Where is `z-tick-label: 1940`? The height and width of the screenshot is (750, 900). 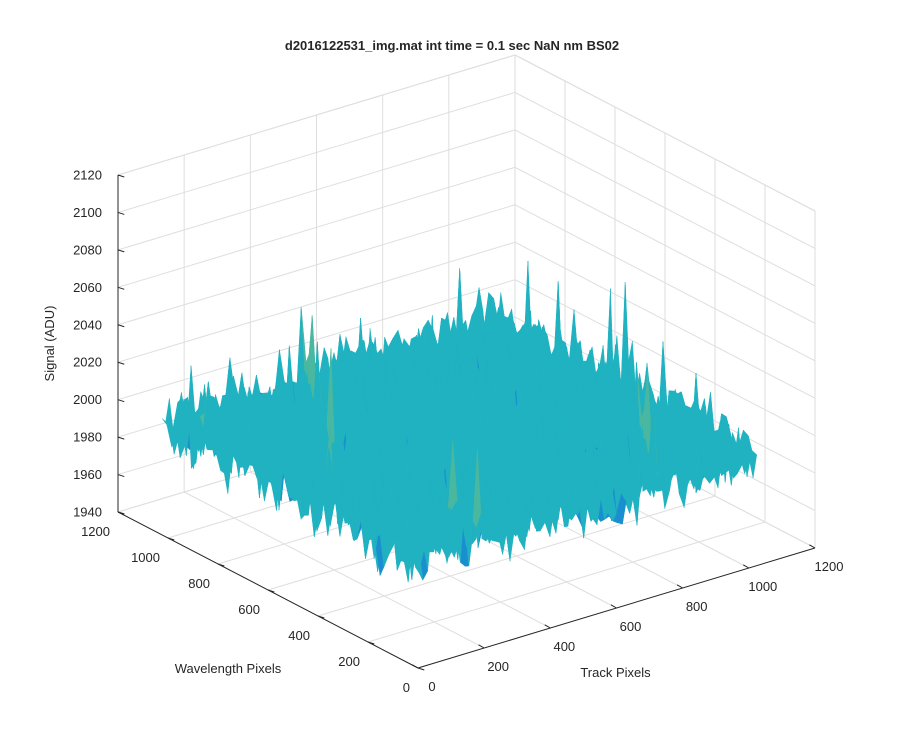 z-tick-label: 1940 is located at coordinates (87, 512).